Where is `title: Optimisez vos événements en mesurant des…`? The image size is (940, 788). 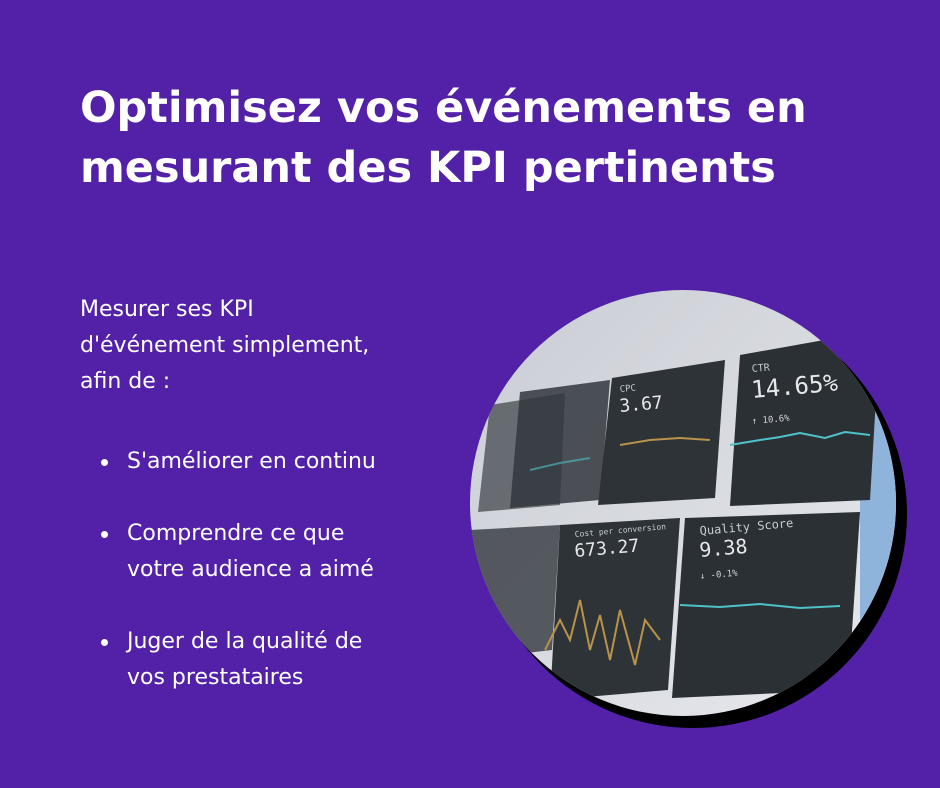 title: Optimisez vos événements en mesurant des… is located at coordinates (443, 138).